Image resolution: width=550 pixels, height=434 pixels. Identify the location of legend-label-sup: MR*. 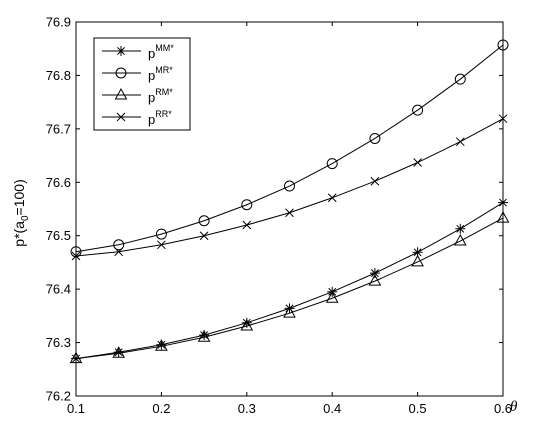
(164, 70).